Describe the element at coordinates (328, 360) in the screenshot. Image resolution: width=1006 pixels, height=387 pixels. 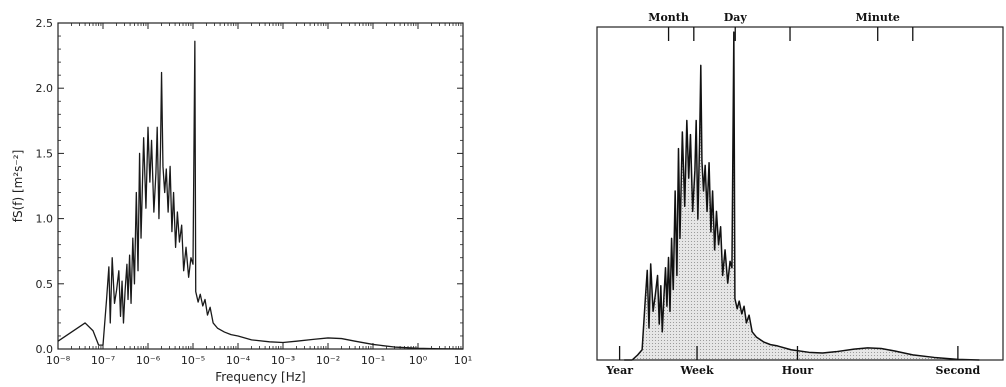
I see `x-tick-label: 10⁻²` at that location.